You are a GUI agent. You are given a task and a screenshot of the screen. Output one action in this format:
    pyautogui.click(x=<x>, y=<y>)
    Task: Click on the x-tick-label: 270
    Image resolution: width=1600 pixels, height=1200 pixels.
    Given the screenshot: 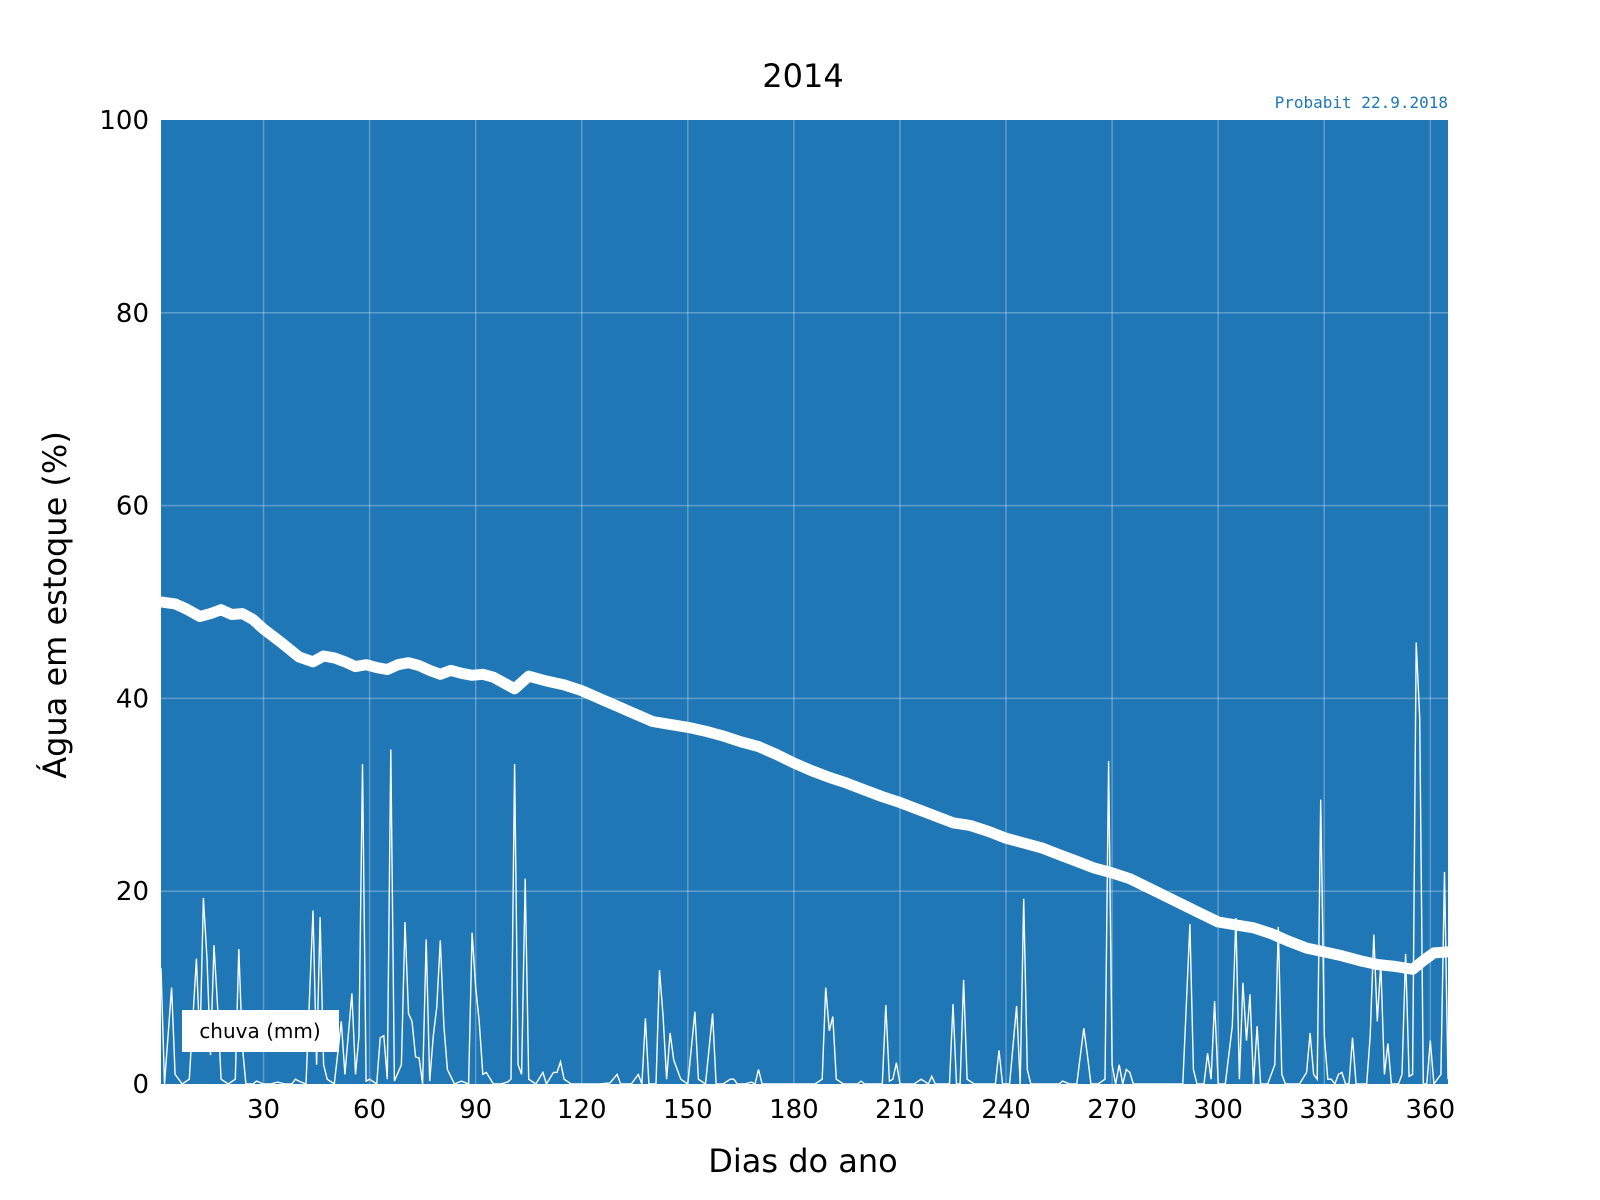 What is the action you would take?
    pyautogui.click(x=1112, y=1110)
    